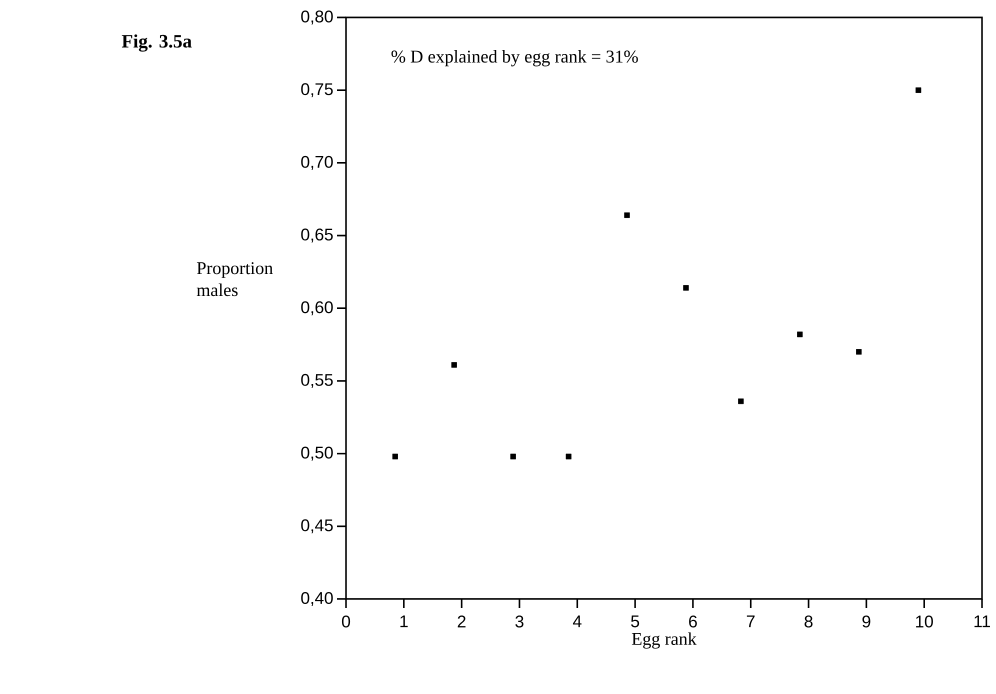  I want to click on y-tick-label: 0,50, so click(317, 453).